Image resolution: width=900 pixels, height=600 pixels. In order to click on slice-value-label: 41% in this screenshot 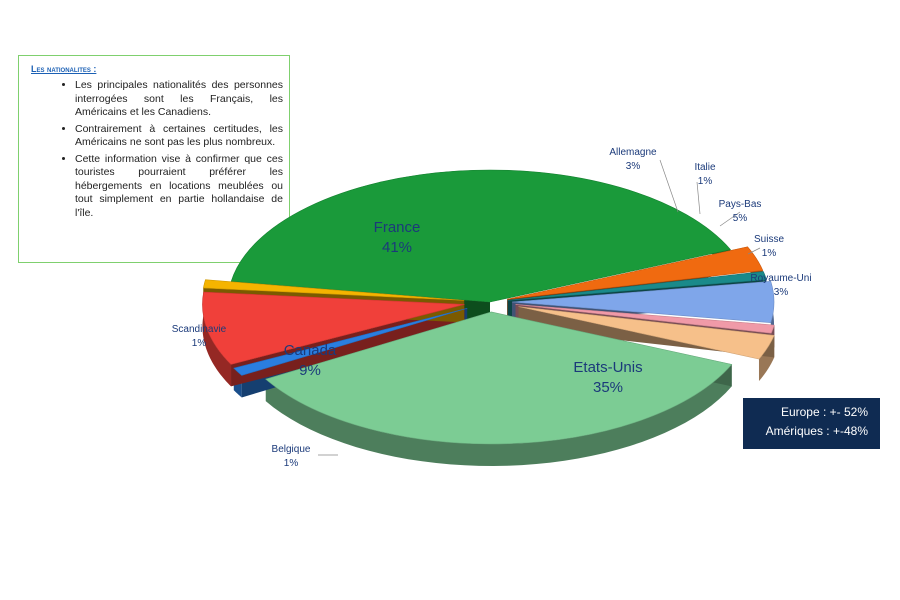, I will do `click(397, 247)`.